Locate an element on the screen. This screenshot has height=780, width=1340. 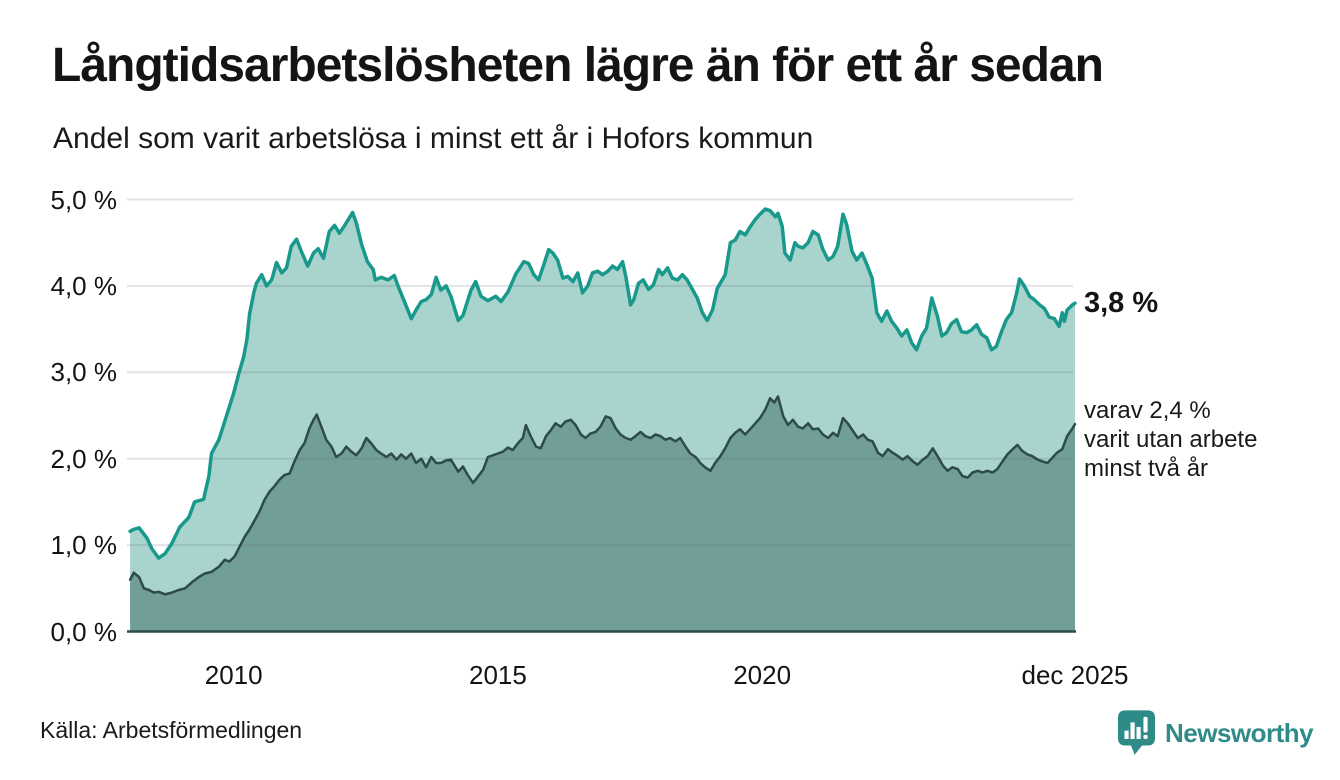
y-axis-label: 4,0 % is located at coordinates (84, 285).